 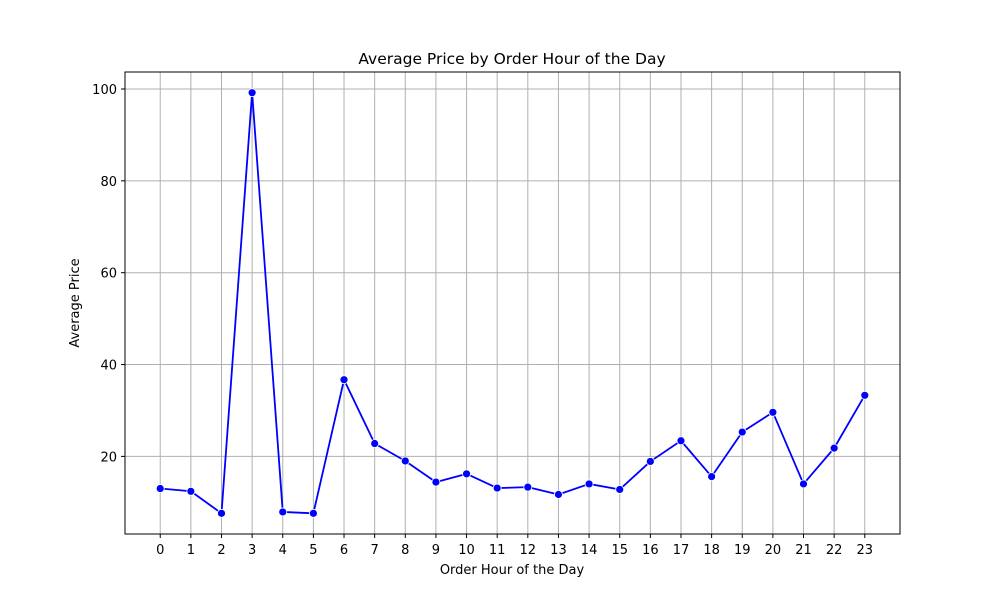 What do you see at coordinates (558, 550) in the screenshot?
I see `x-tick-label: 13` at bounding box center [558, 550].